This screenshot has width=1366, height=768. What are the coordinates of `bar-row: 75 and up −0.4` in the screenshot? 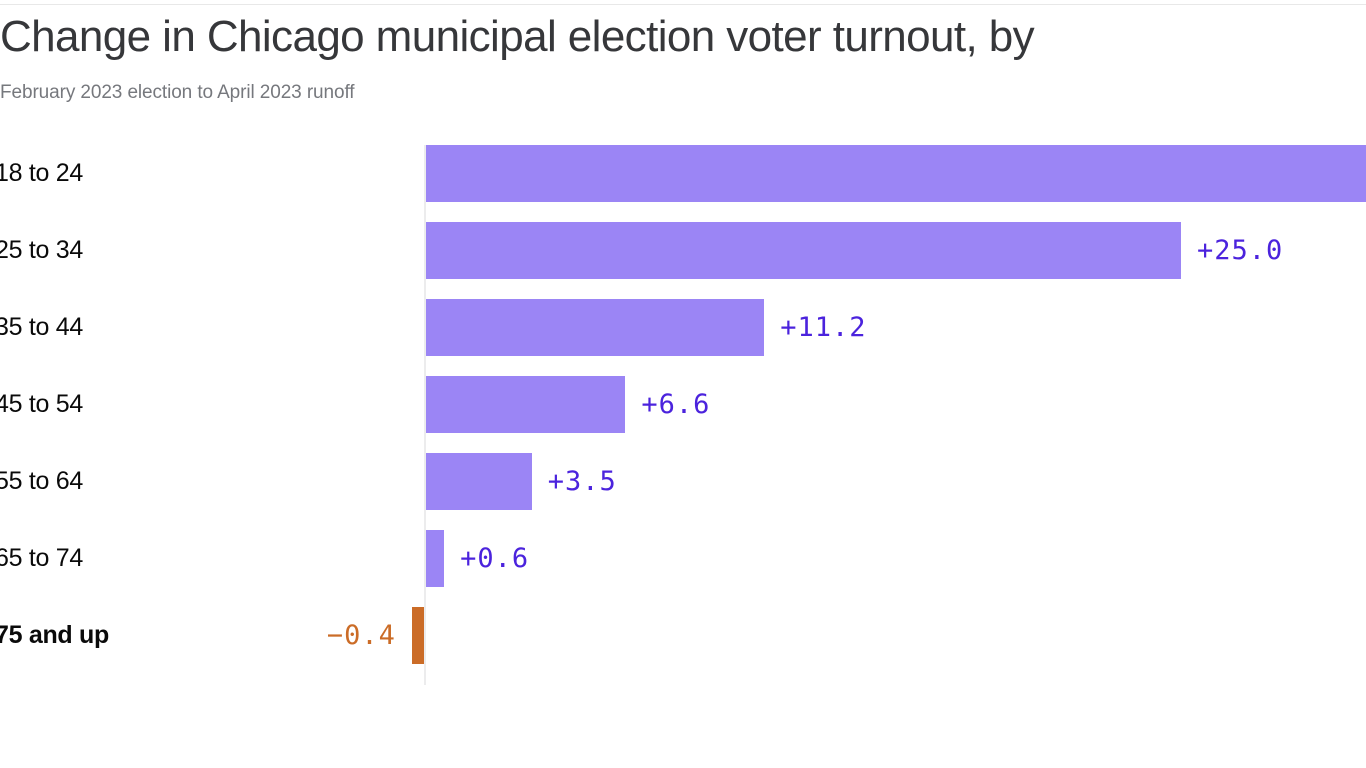 It's located at (683, 645).